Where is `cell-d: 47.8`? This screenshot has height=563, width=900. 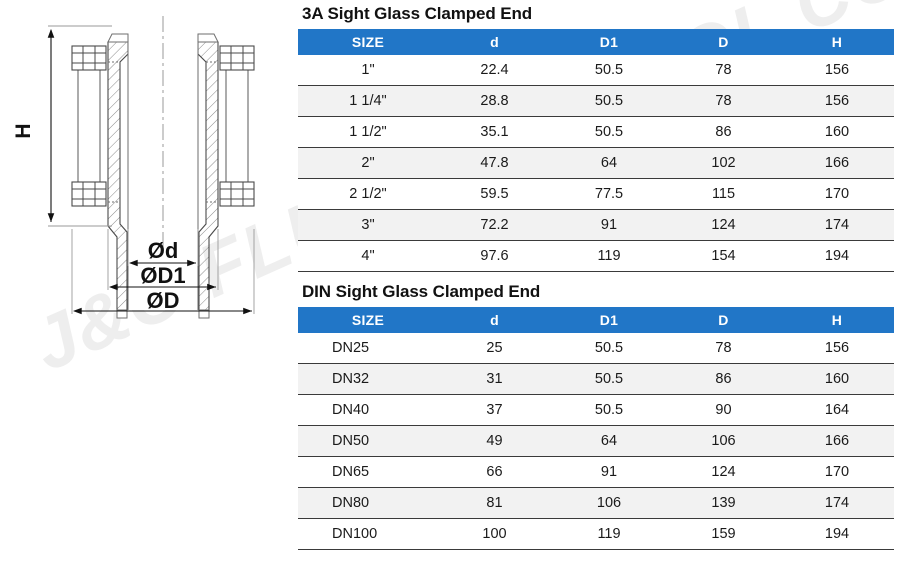
cell-d: 47.8 is located at coordinates (494, 163).